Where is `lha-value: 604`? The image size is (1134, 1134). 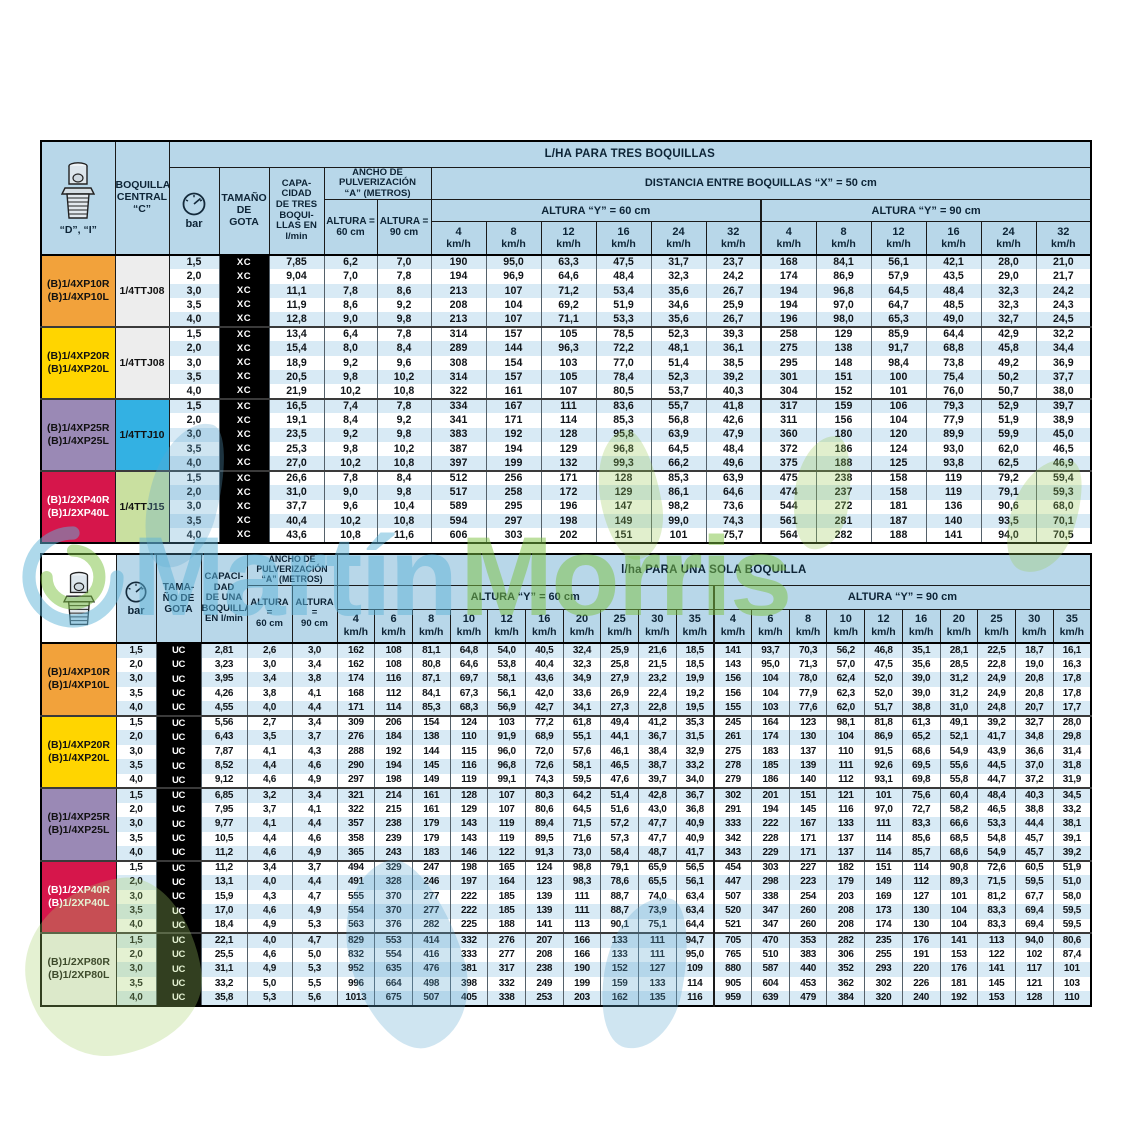
lha-value: 604 is located at coordinates (770, 984).